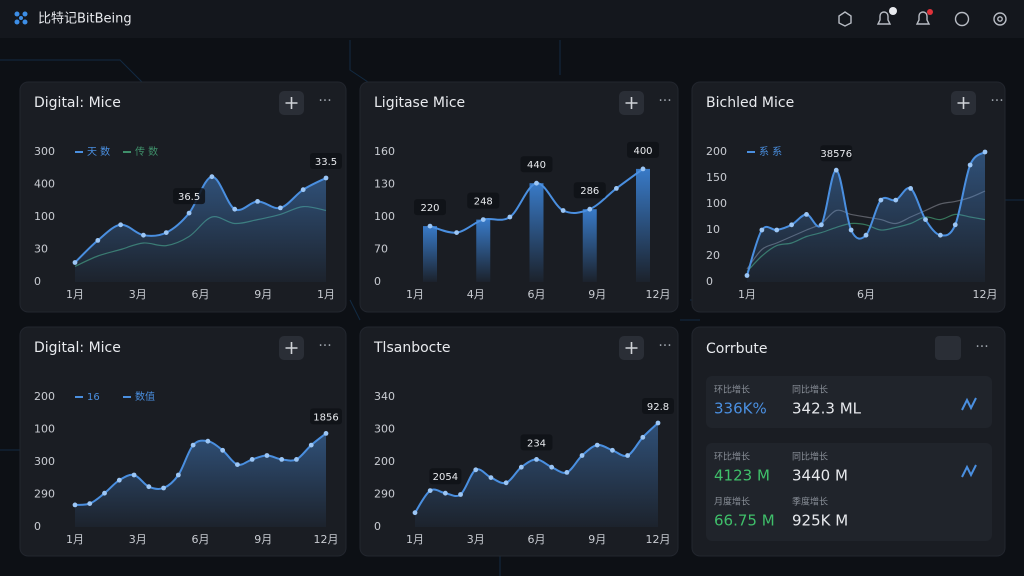  Describe the element at coordinates (384, 184) in the screenshot. I see `y-tick-label: 130` at that location.